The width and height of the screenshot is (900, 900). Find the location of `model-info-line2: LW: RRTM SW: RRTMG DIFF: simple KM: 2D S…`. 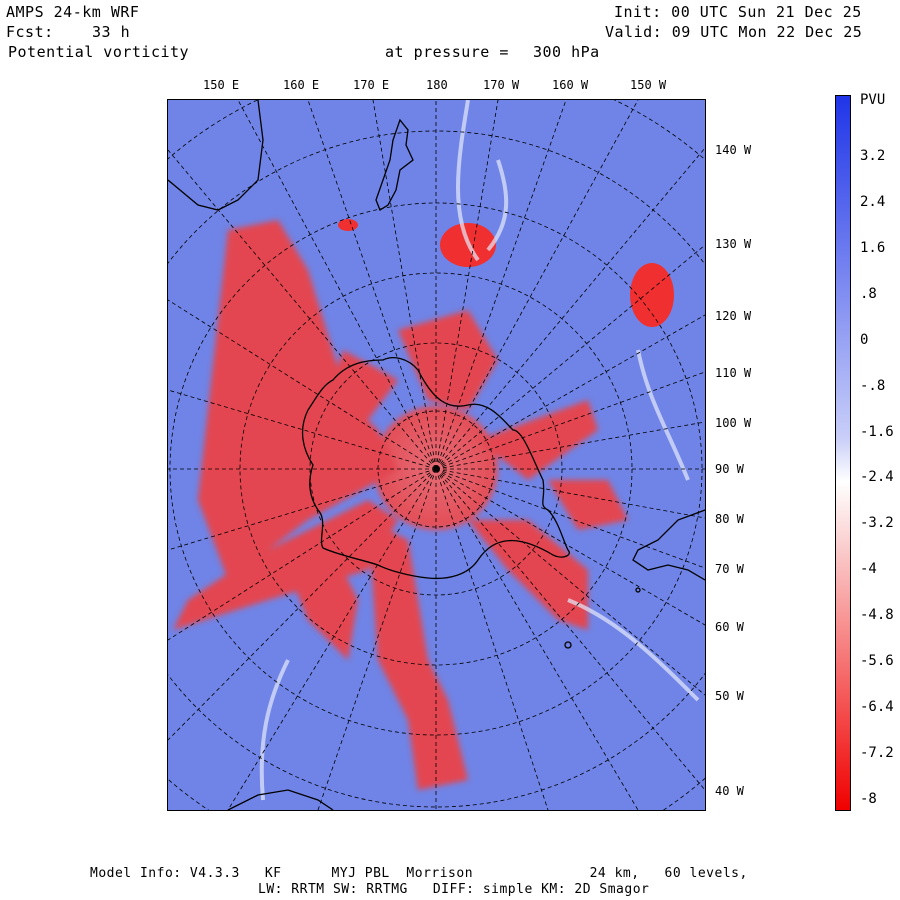

model-info-line2: LW: RRTM SW: RRTMG DIFF: simple KM: 2D S… is located at coordinates (454, 889).